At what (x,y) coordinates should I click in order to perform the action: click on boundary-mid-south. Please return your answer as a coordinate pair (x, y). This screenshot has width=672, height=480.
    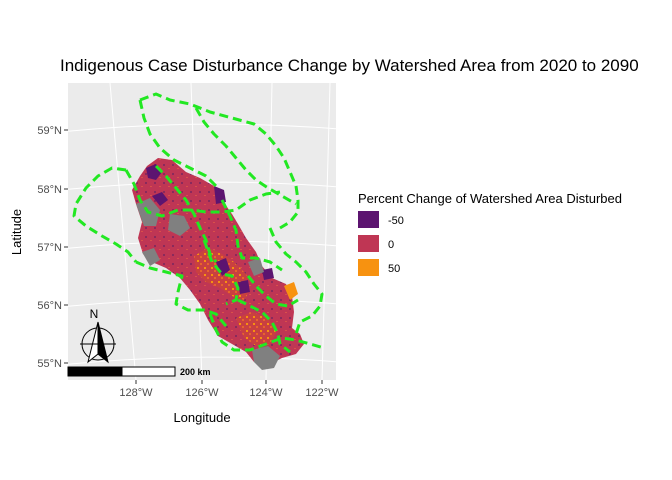
    Looking at the image, I should click on (264, 326).